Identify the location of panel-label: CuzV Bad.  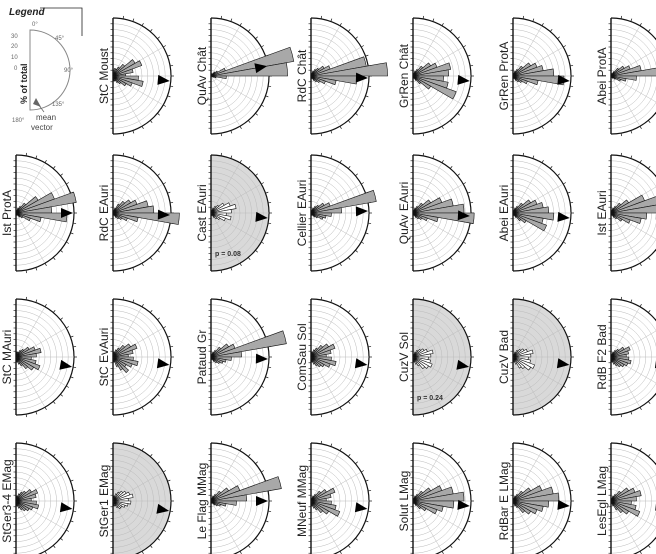
(504, 357).